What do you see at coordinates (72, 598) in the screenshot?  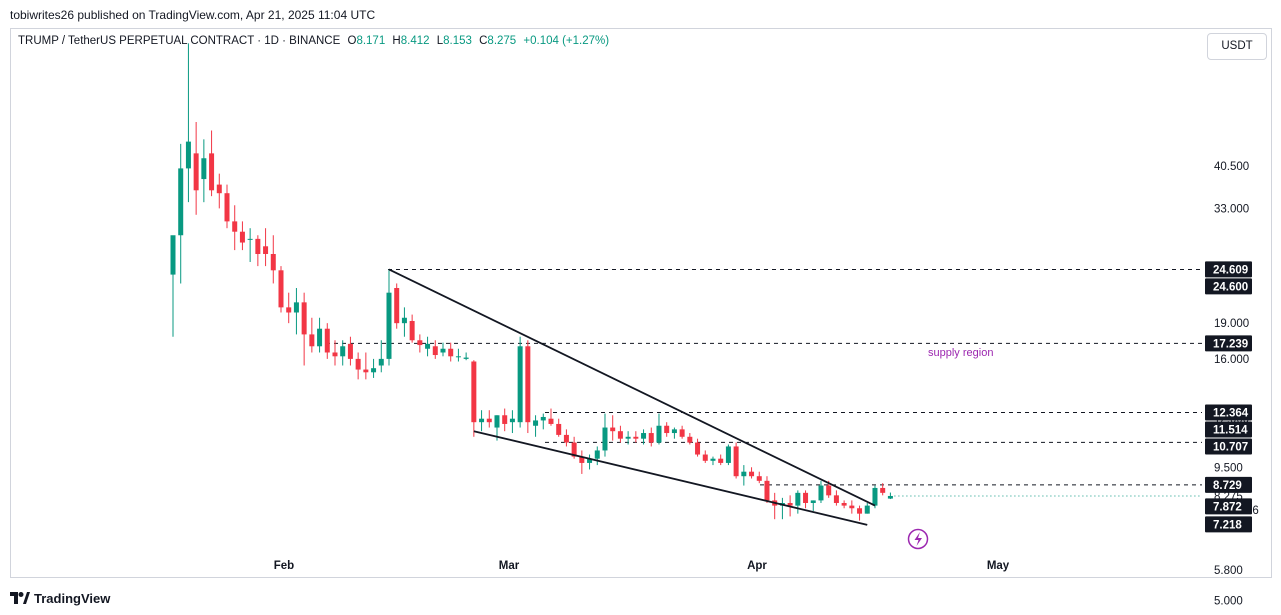 I see `tradingview-brand: TradingView` at bounding box center [72, 598].